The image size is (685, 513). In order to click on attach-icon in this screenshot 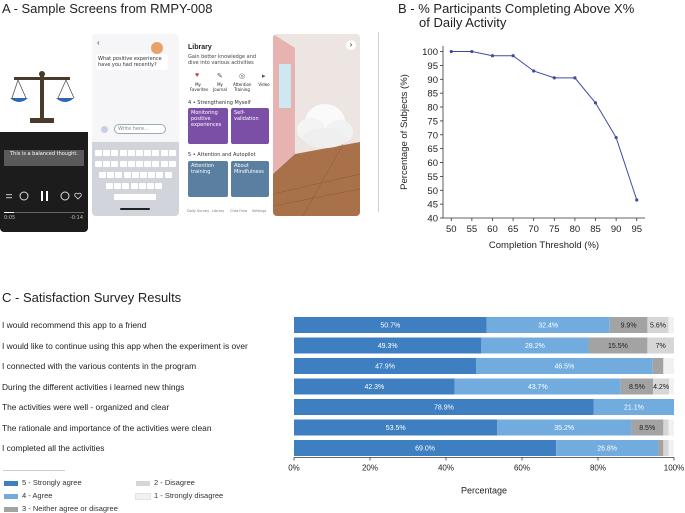, I will do `click(104, 129)`.